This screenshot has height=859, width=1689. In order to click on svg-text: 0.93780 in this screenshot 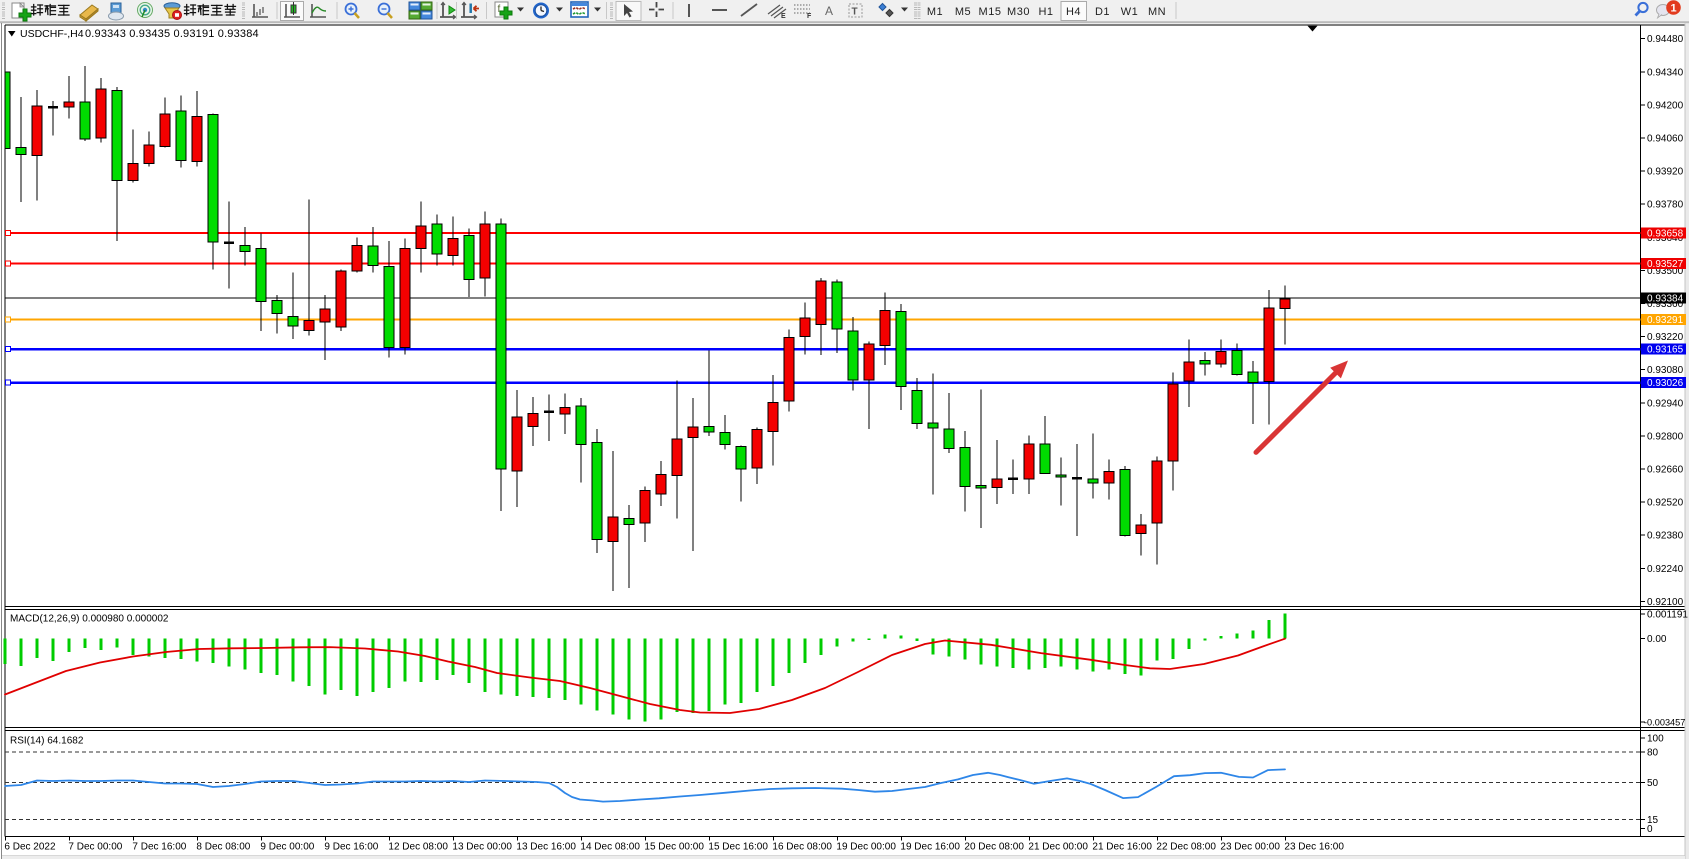, I will do `click(1665, 205)`.